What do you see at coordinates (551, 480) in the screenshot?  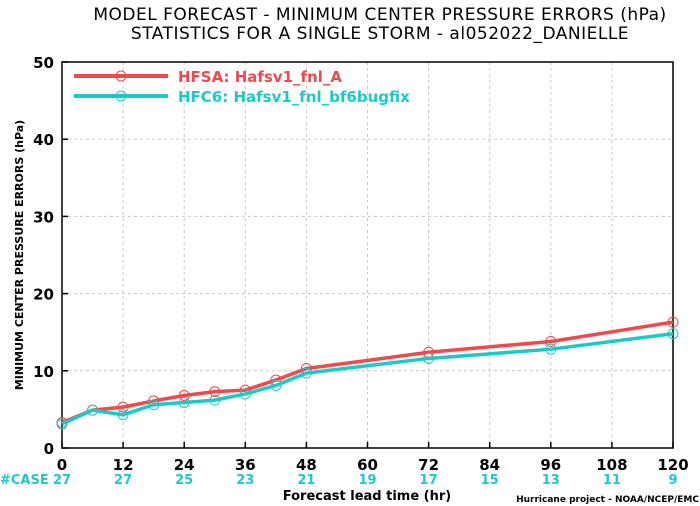 I see `case-count: 13` at bounding box center [551, 480].